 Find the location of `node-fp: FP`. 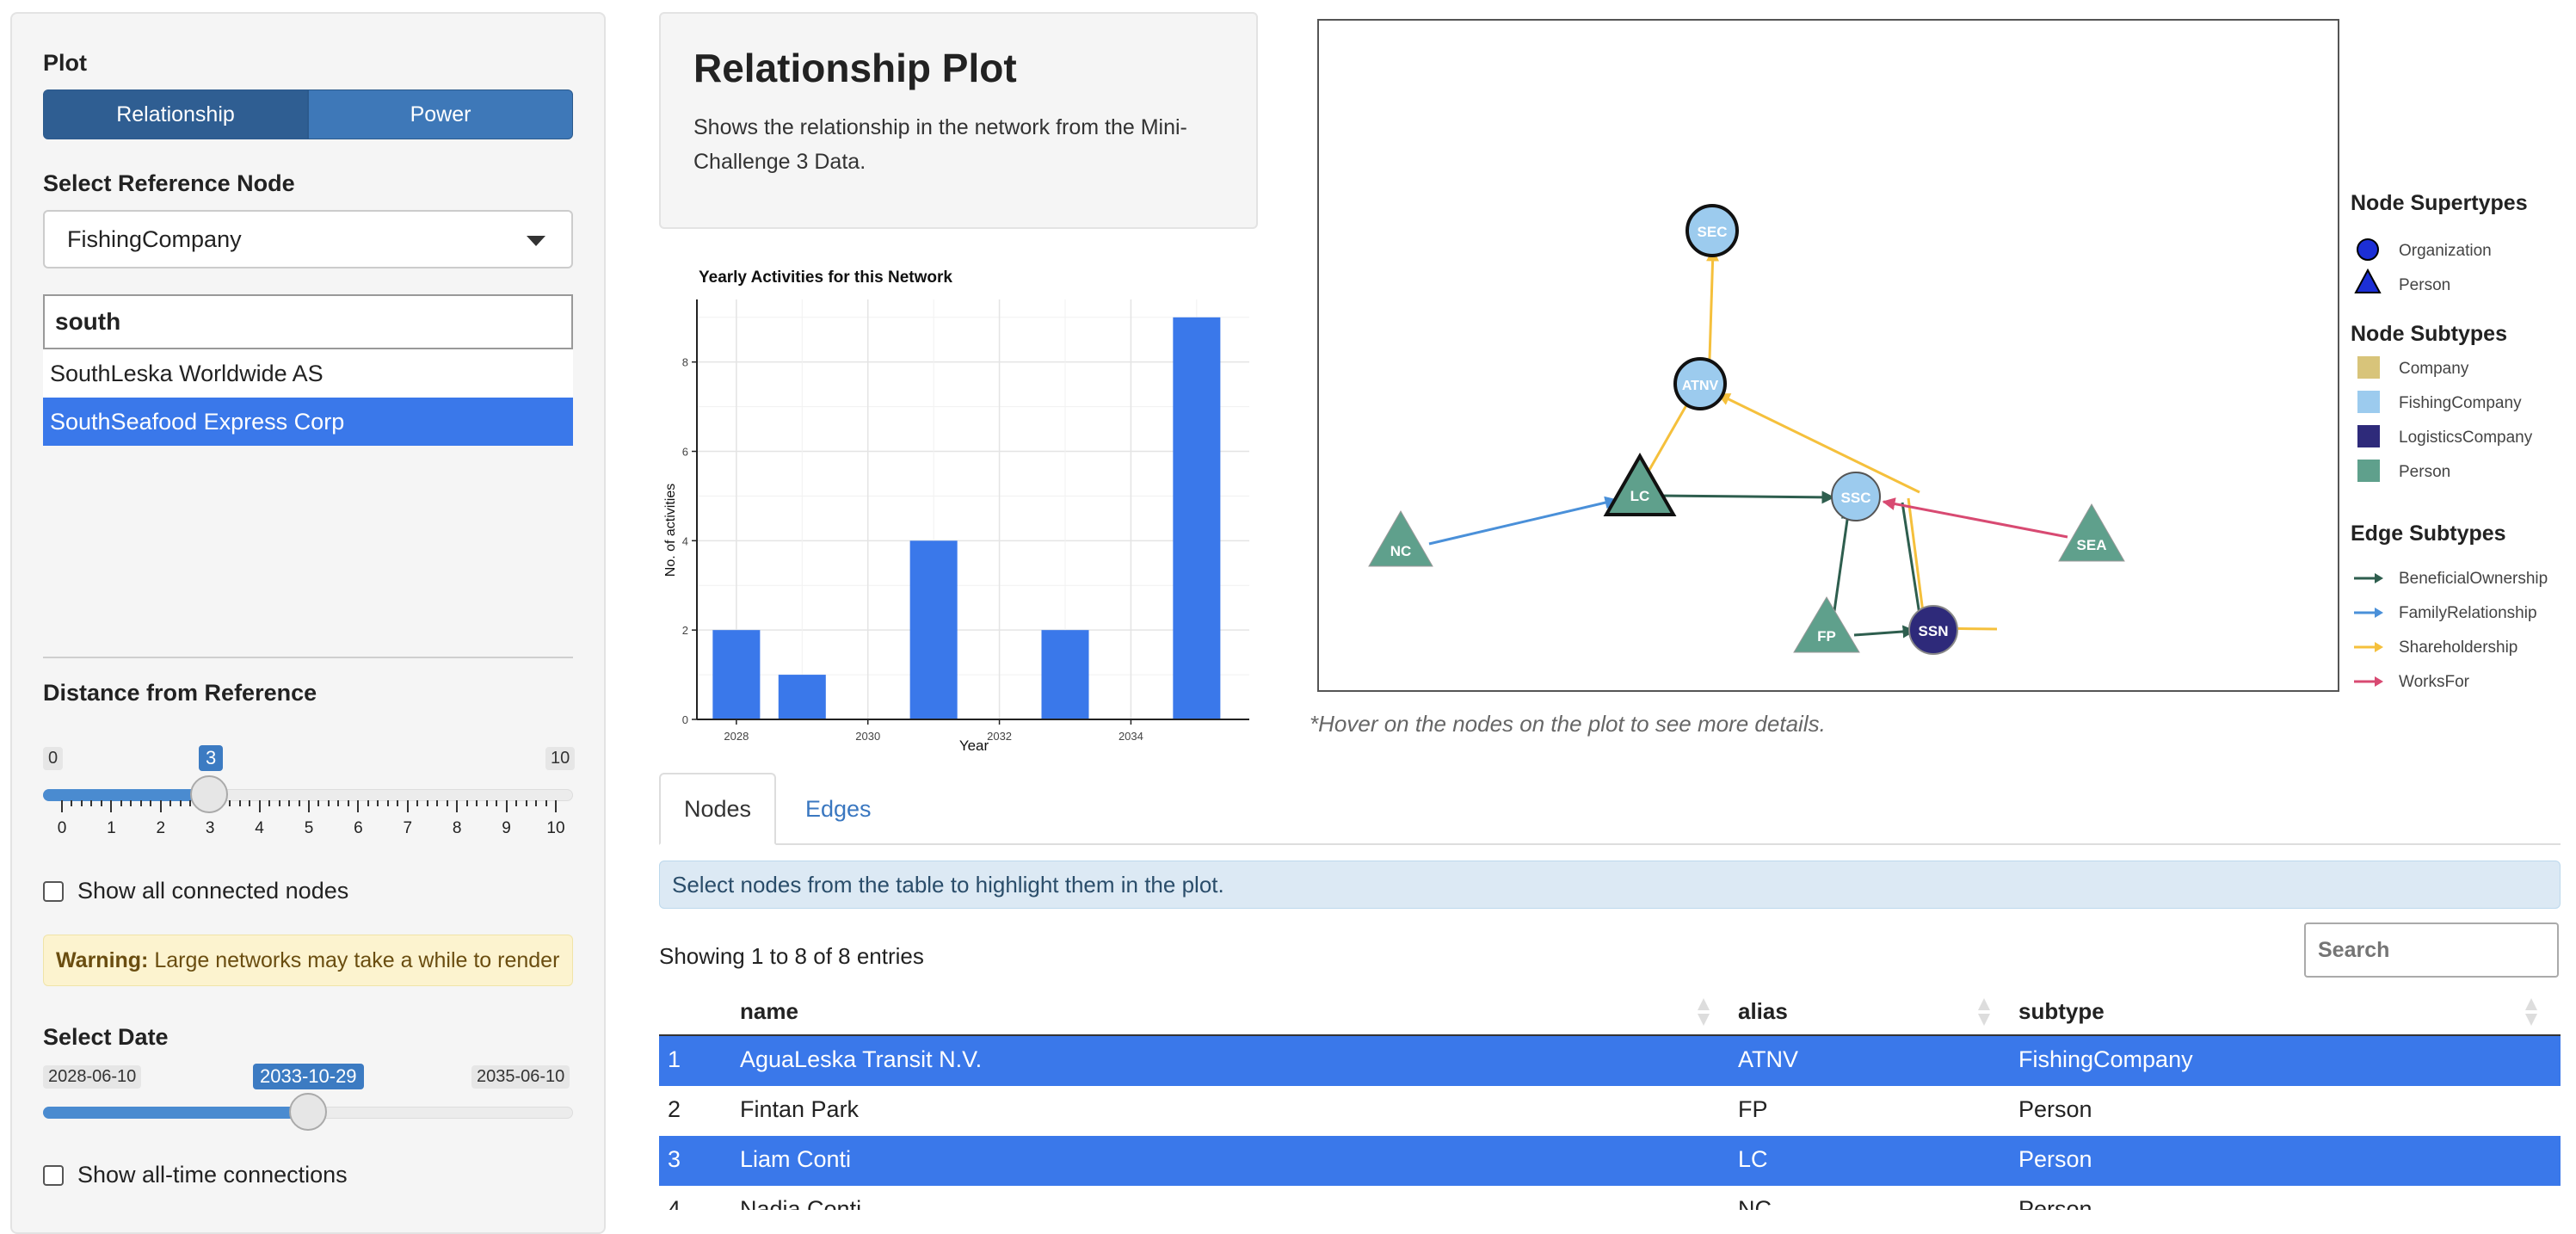

node-fp: FP is located at coordinates (1827, 624).